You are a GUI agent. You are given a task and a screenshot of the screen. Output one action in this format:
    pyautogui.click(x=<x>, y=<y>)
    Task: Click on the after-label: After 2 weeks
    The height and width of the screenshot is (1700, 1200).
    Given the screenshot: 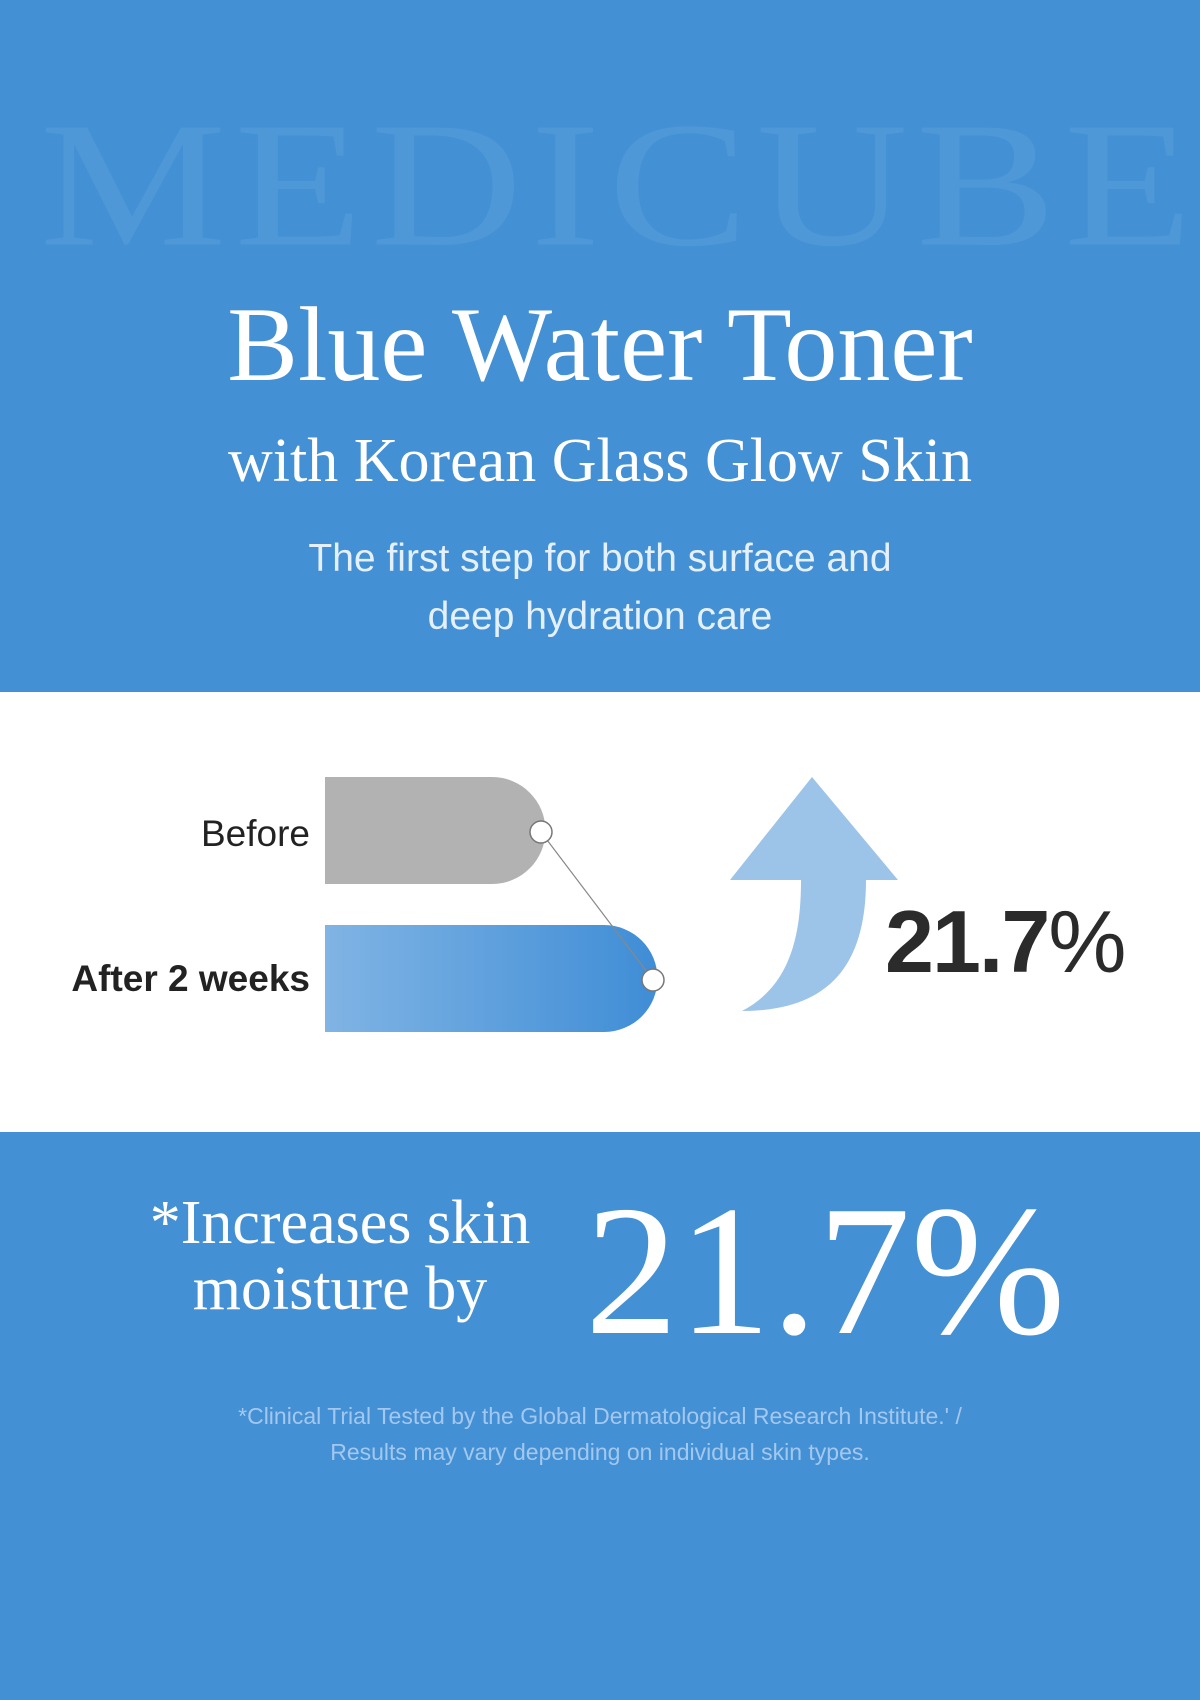 What is the action you would take?
    pyautogui.click(x=190, y=978)
    